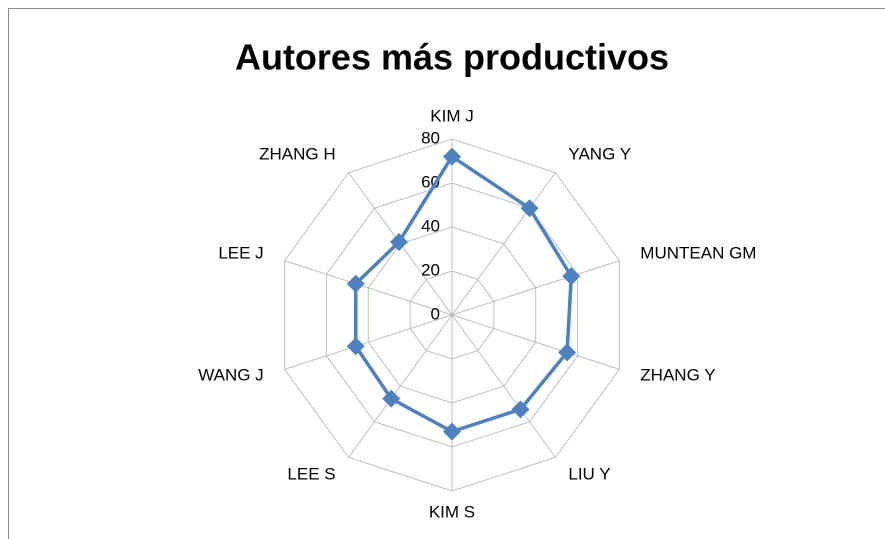 The width and height of the screenshot is (885, 539). I want to click on category-label: MUNTEAN GM, so click(698, 252).